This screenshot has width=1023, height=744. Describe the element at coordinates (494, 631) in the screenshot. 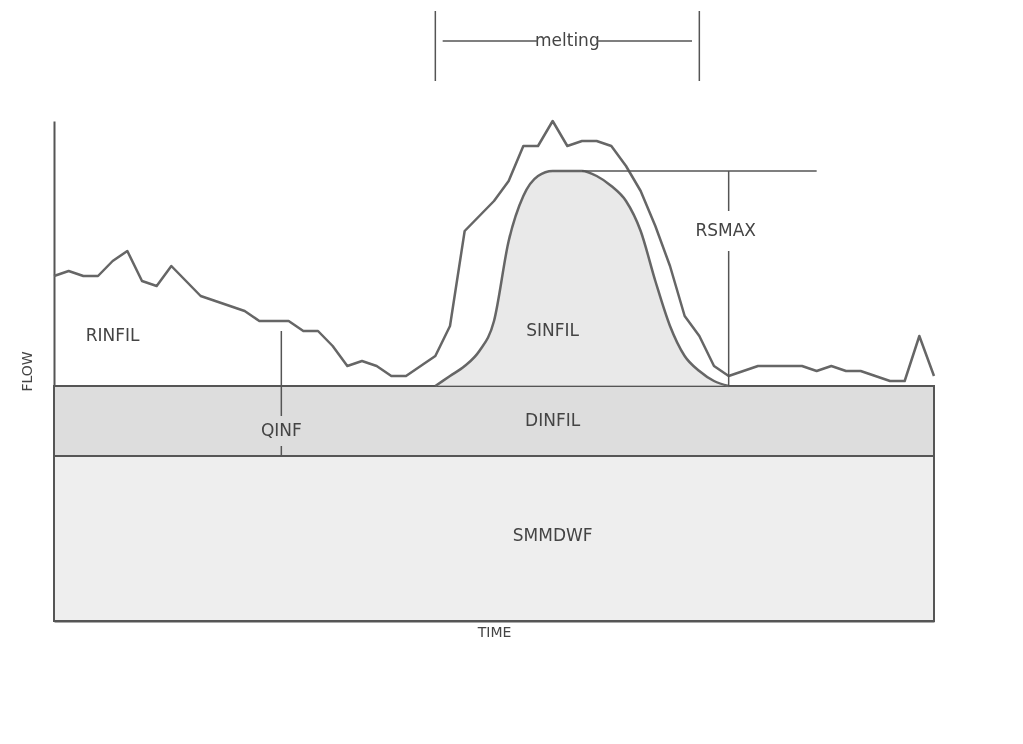

I see `x-axis-title: TIME` at that location.